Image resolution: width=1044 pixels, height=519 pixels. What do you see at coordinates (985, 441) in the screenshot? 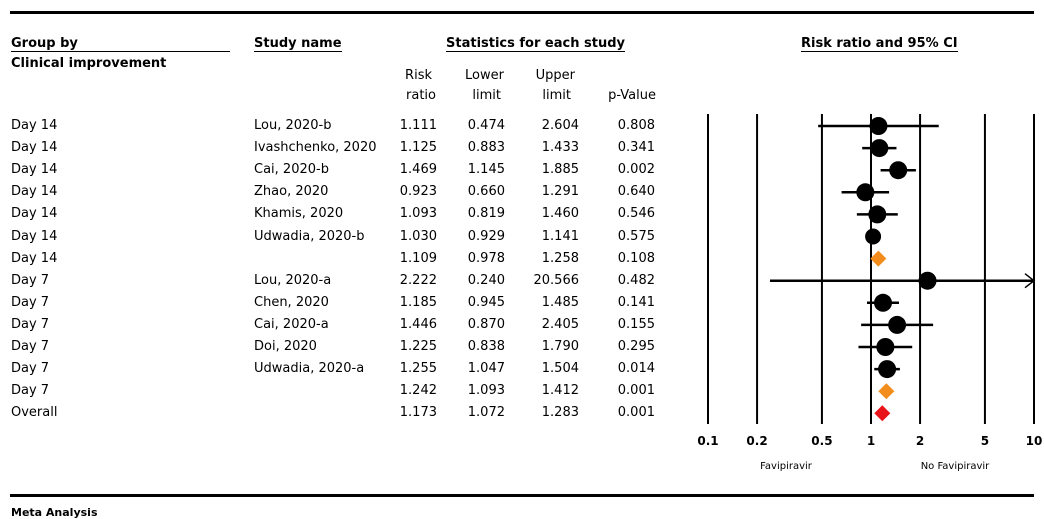
I see `tick-label: 5` at bounding box center [985, 441].